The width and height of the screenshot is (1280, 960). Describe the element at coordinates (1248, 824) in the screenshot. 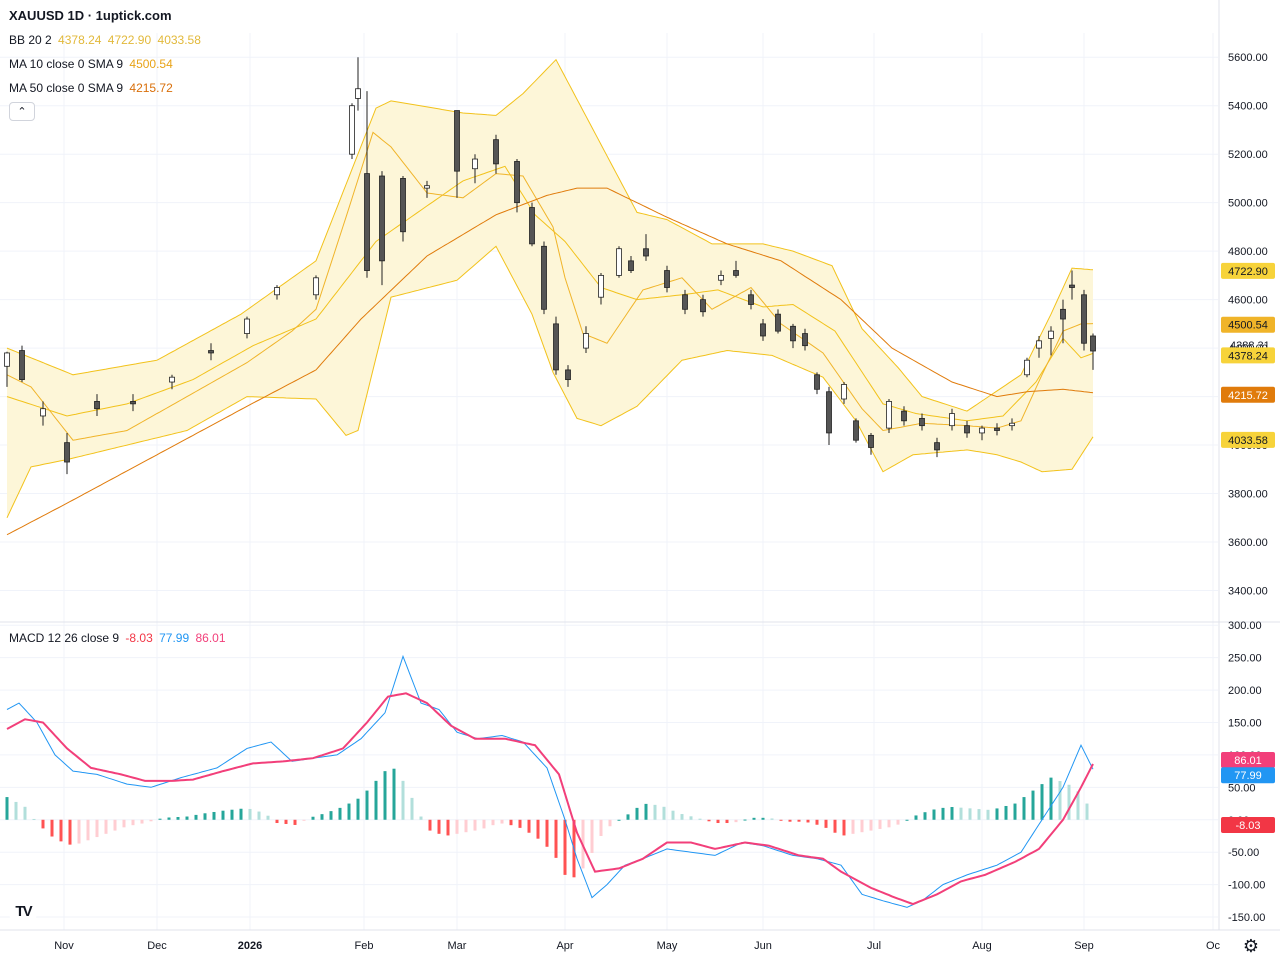

I see `label-macd-hist: -8.03` at that location.